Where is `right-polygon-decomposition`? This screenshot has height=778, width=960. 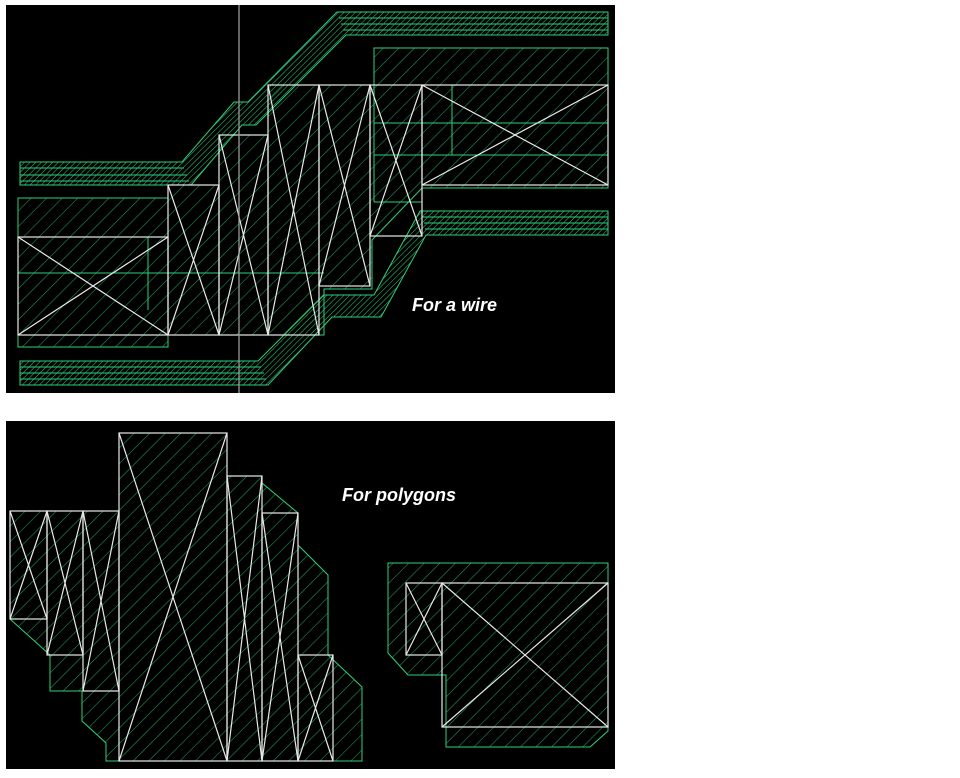 right-polygon-decomposition is located at coordinates (507, 655).